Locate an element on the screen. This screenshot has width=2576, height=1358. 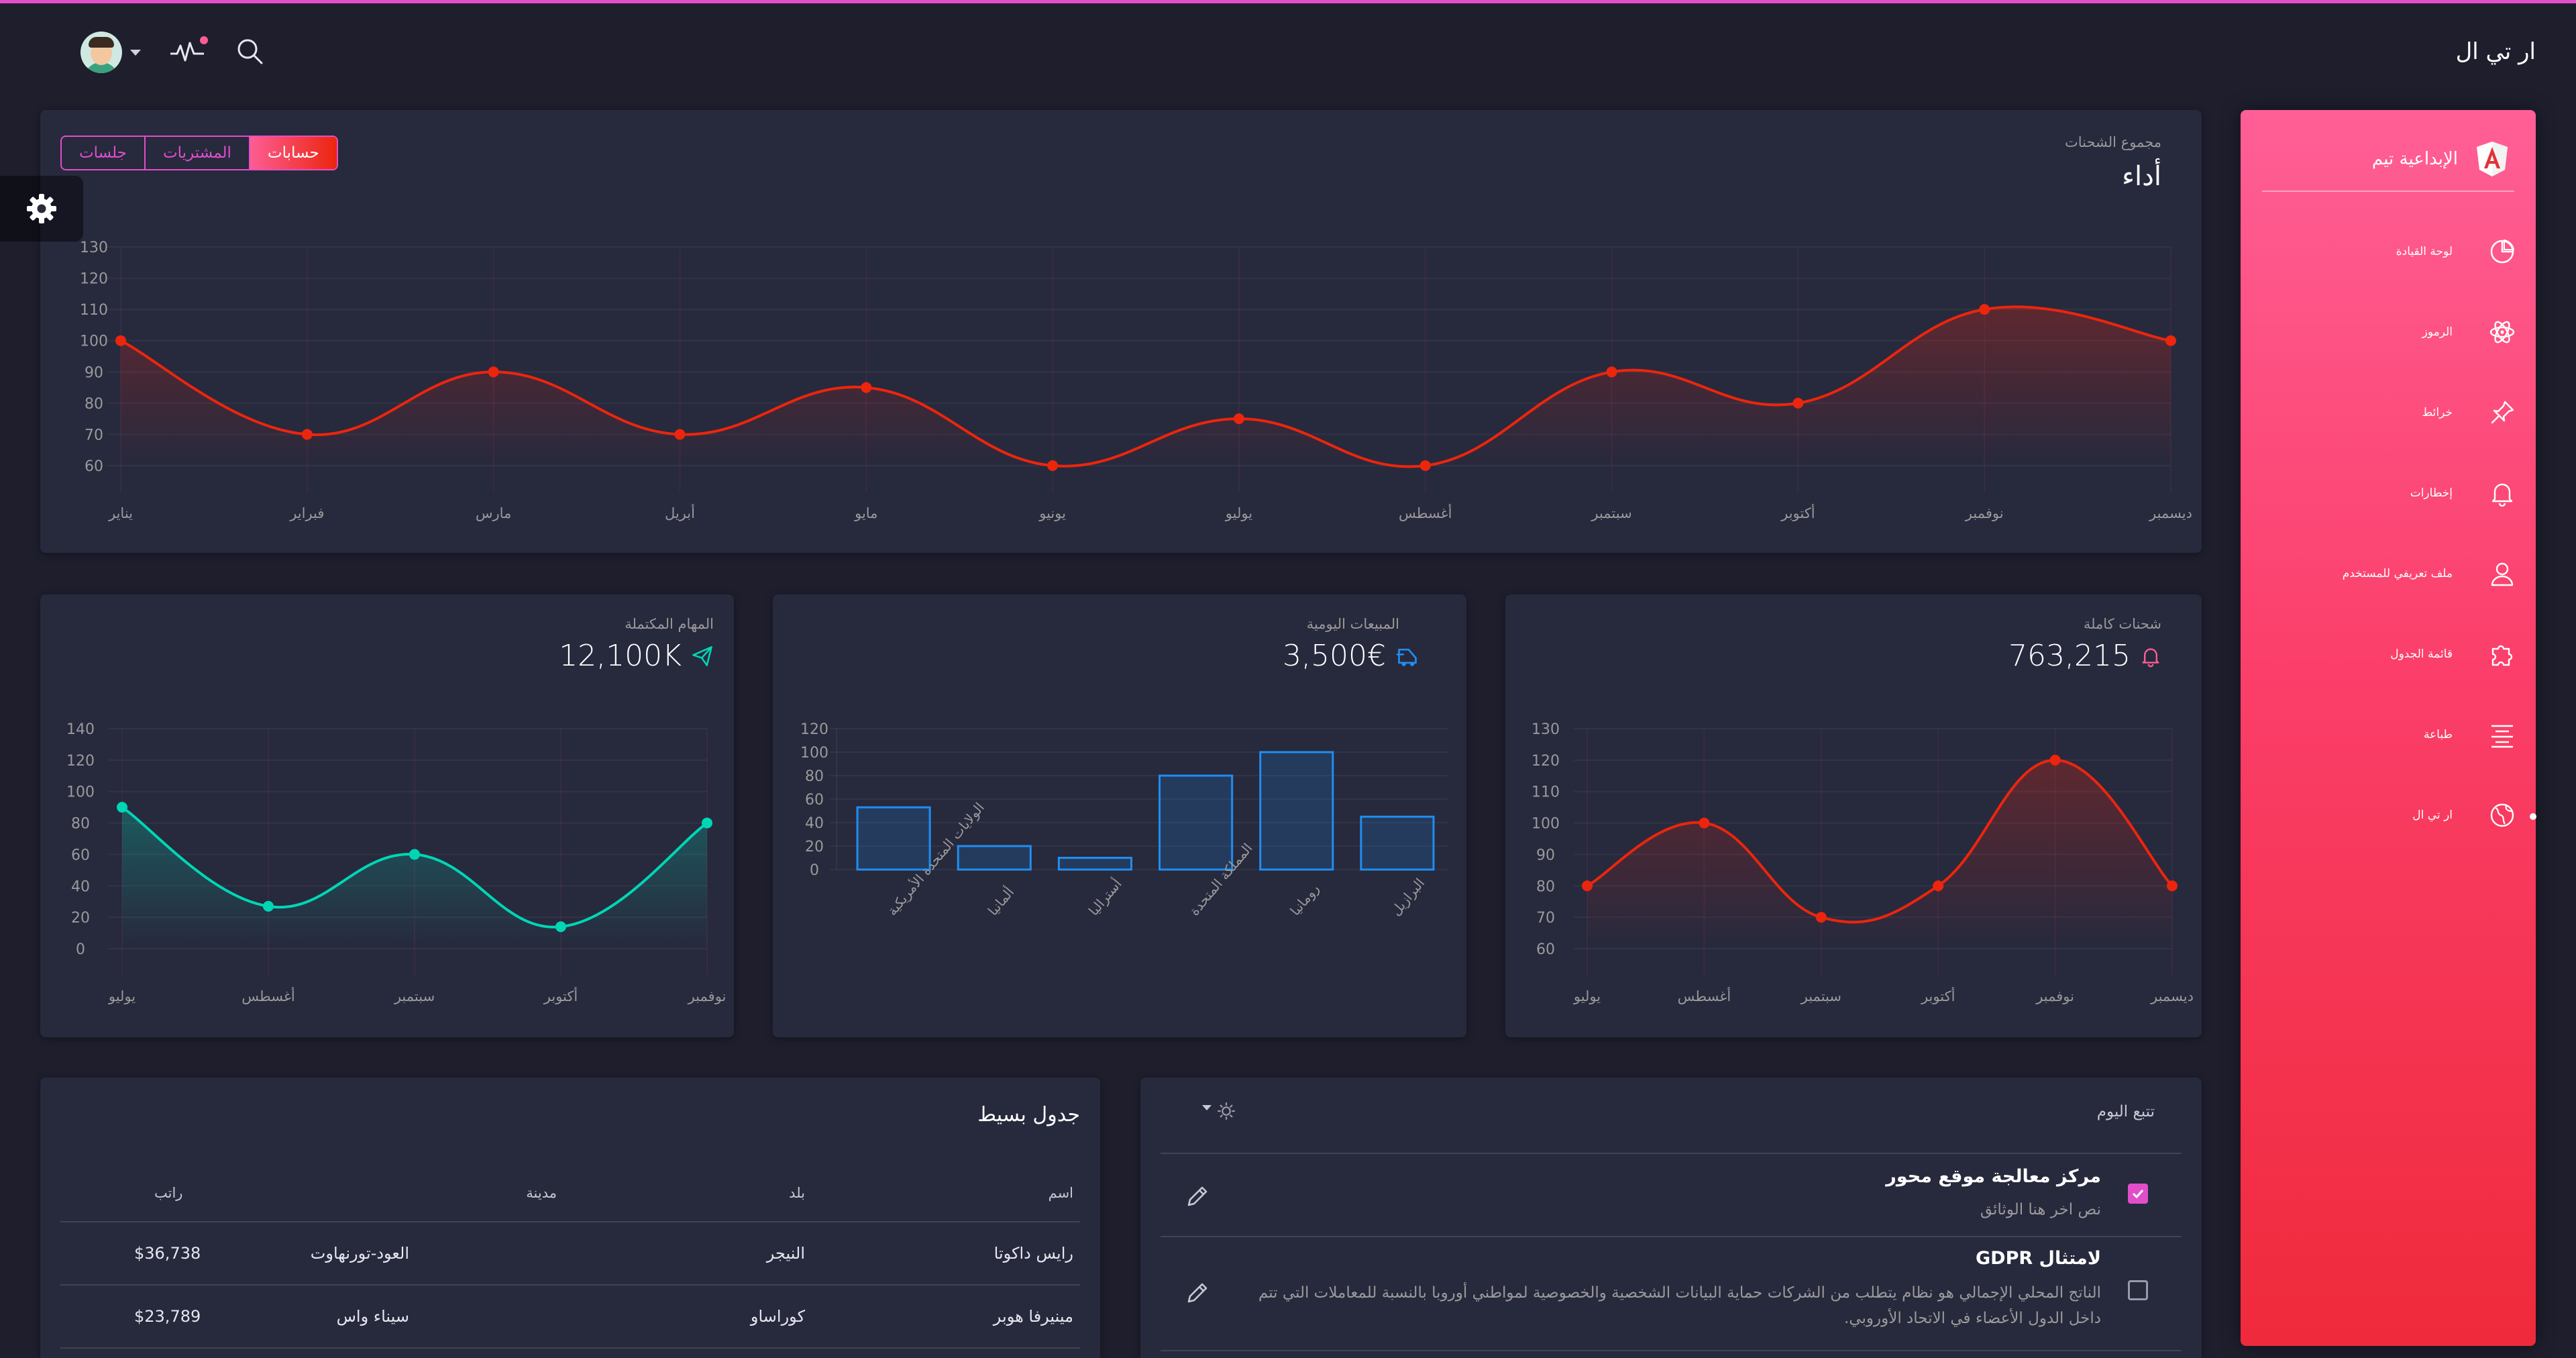
x-tick-label: ألمانيا is located at coordinates (1000, 902).